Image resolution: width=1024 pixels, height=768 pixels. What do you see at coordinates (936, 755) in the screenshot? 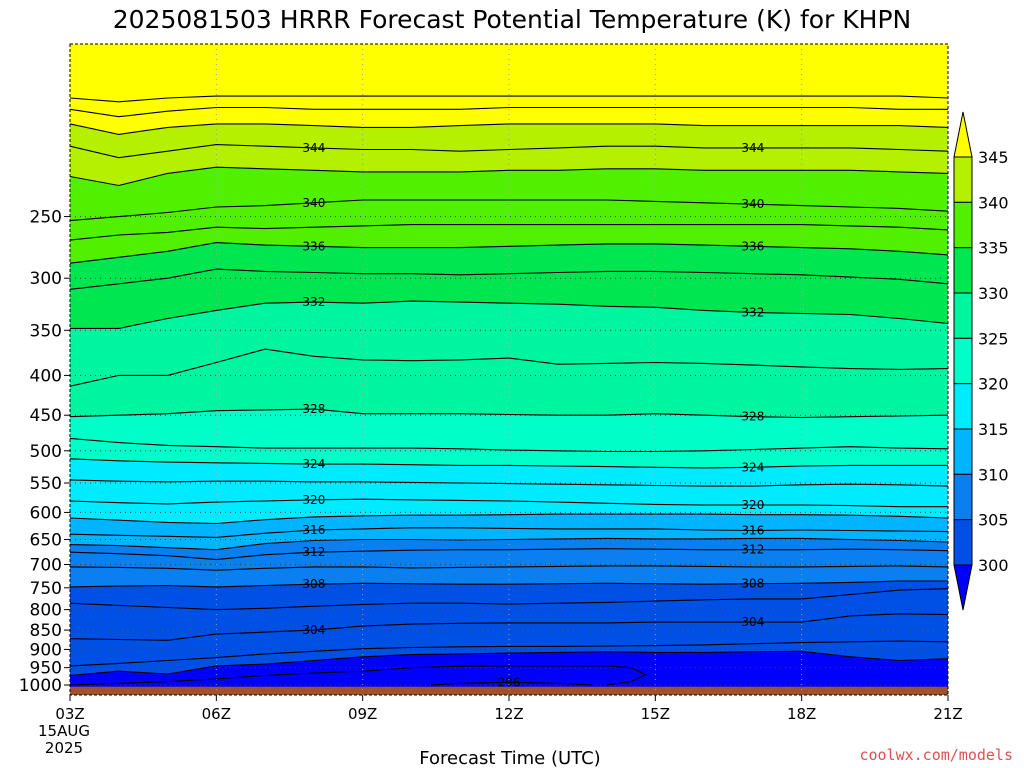
I see `credit-text: coolwx.com/models` at bounding box center [936, 755].